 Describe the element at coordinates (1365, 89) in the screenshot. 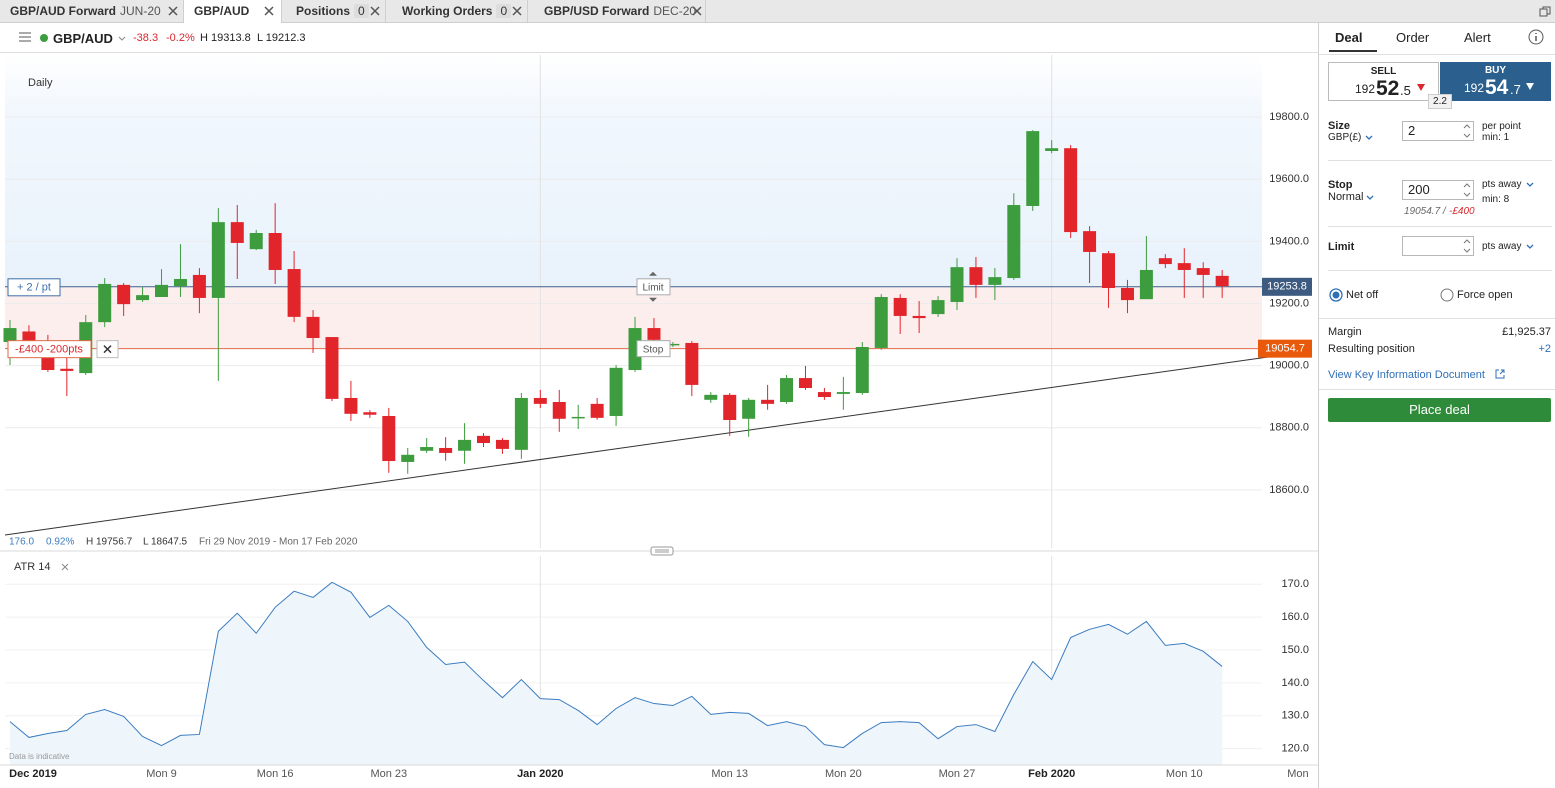

I see `sell-big-figure: 192` at that location.